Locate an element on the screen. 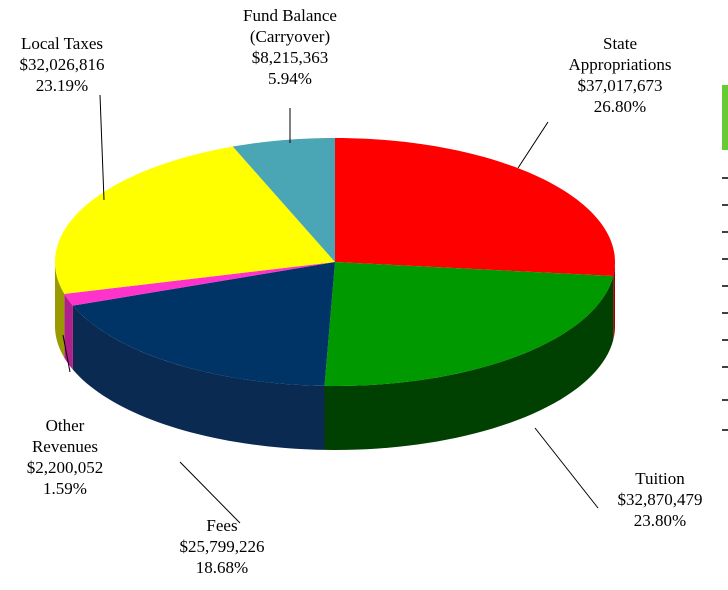 The image size is (728, 590). slice-label: Fund Balance (Carryover) $8,215,363 5.94% is located at coordinates (290, 47).